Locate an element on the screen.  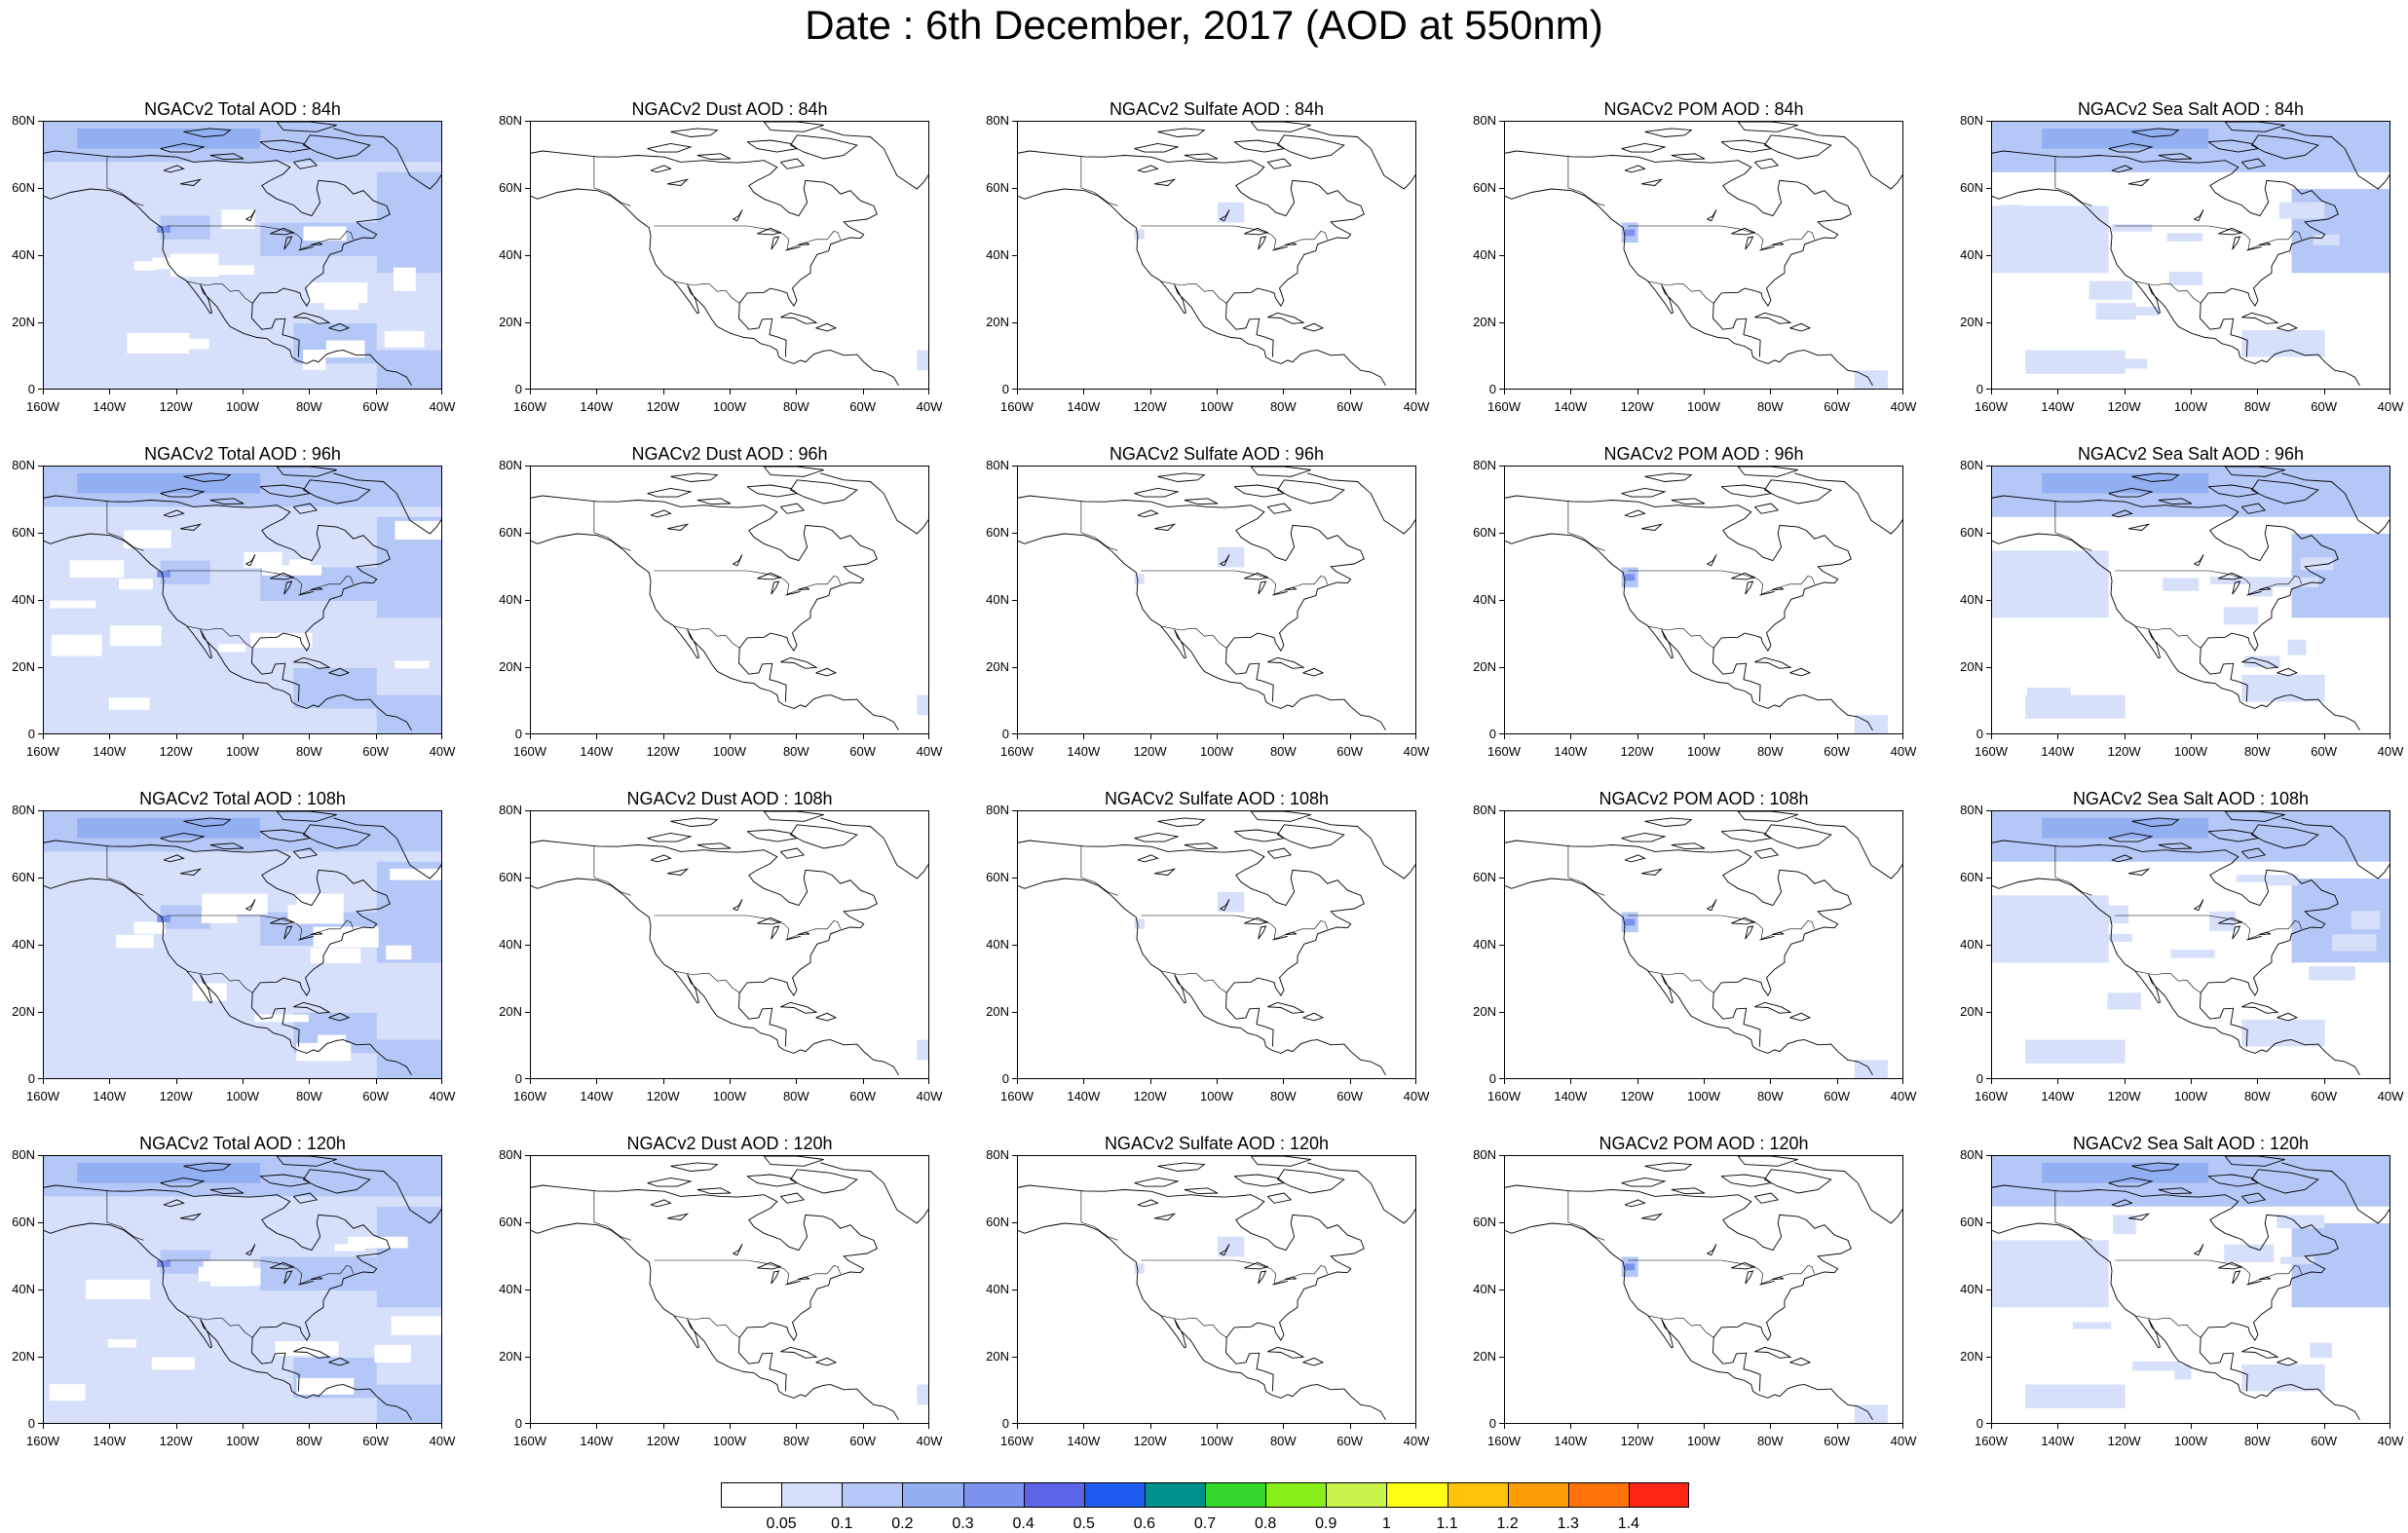
latitude-tick-label: 0 is located at coordinates (1005, 389).